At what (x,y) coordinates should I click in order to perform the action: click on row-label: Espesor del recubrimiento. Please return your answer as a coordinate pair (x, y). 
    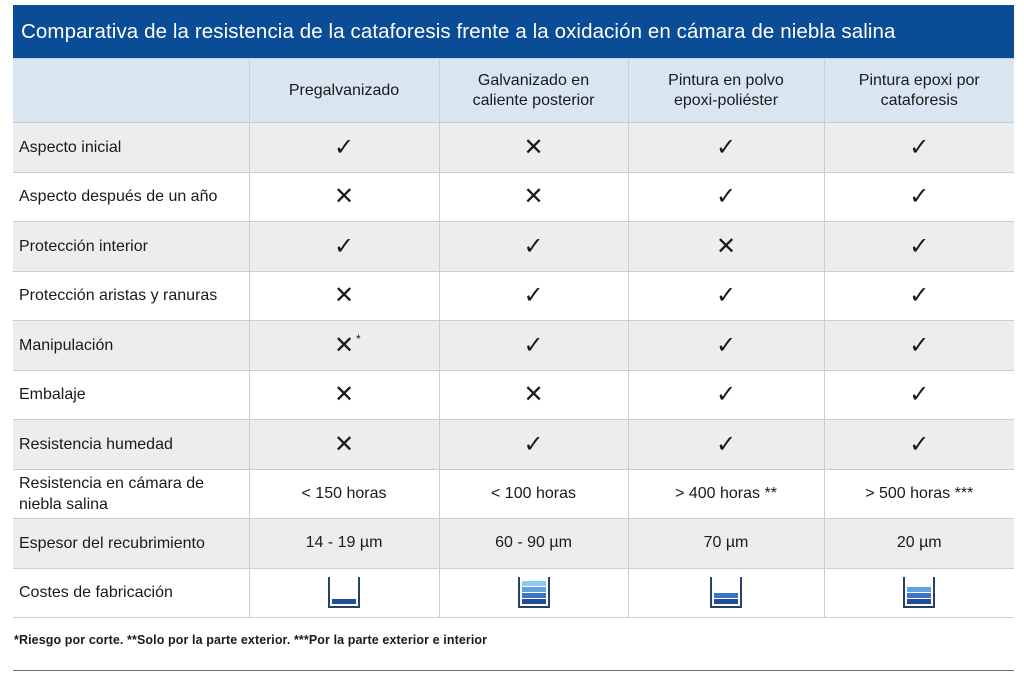
    Looking at the image, I should click on (131, 543).